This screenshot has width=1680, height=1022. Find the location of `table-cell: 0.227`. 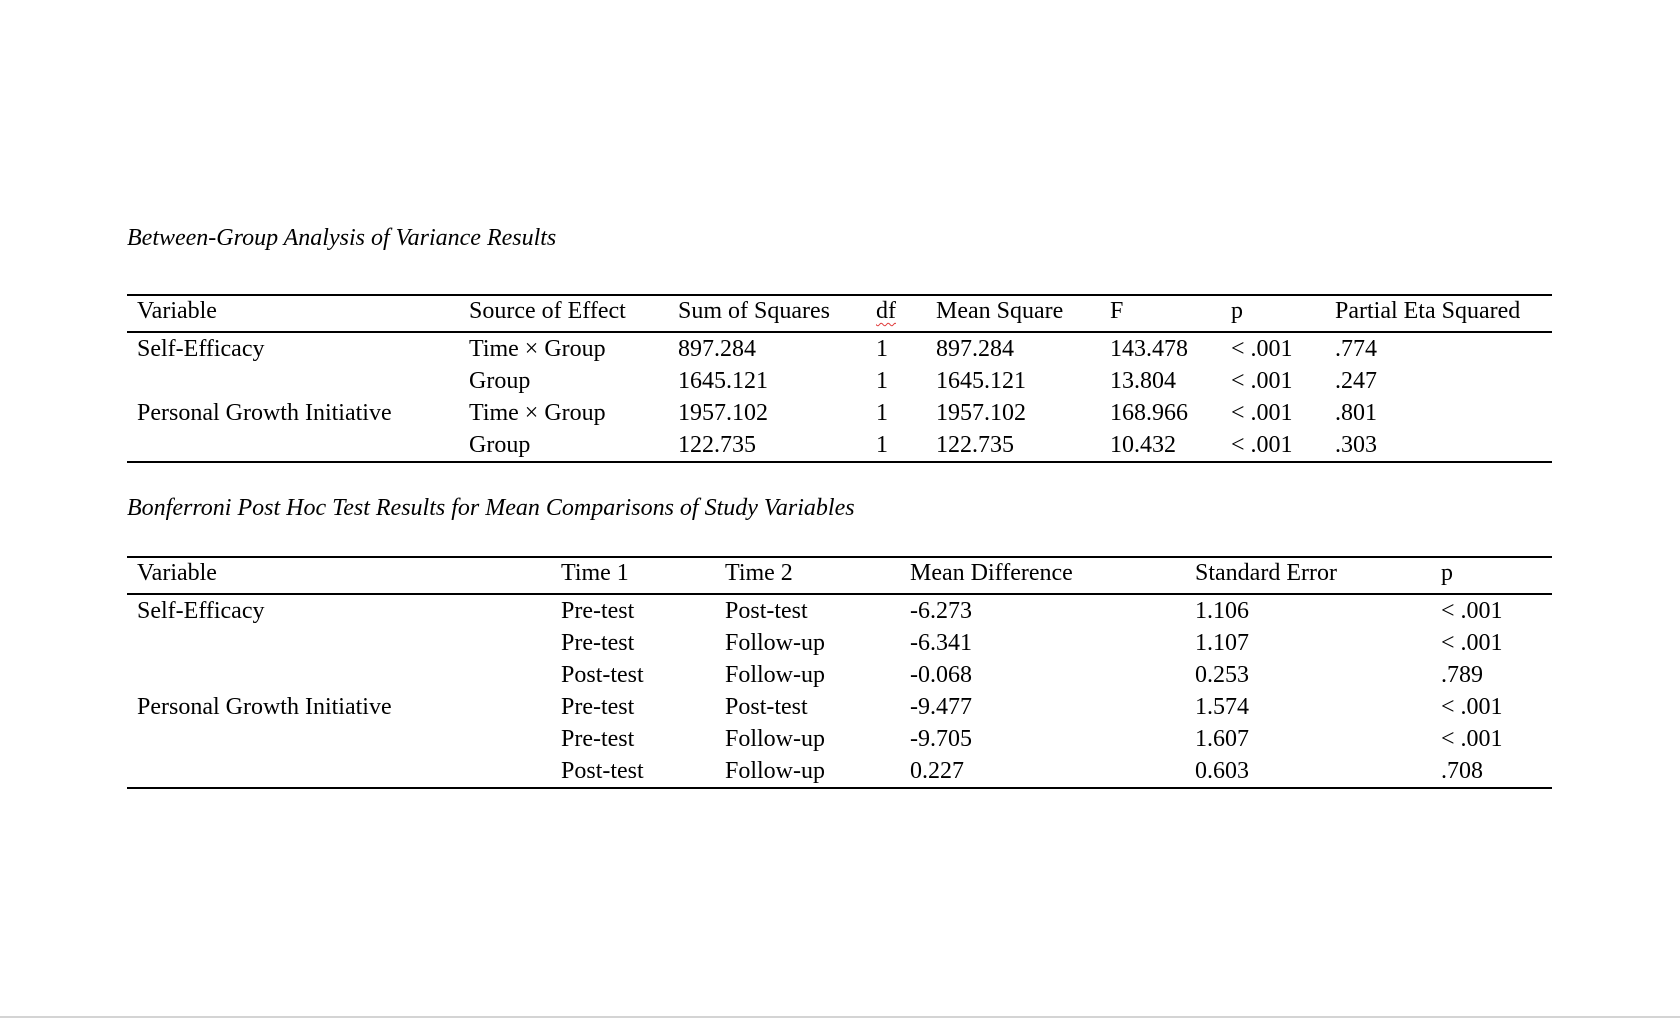

table-cell: 0.227 is located at coordinates (937, 770).